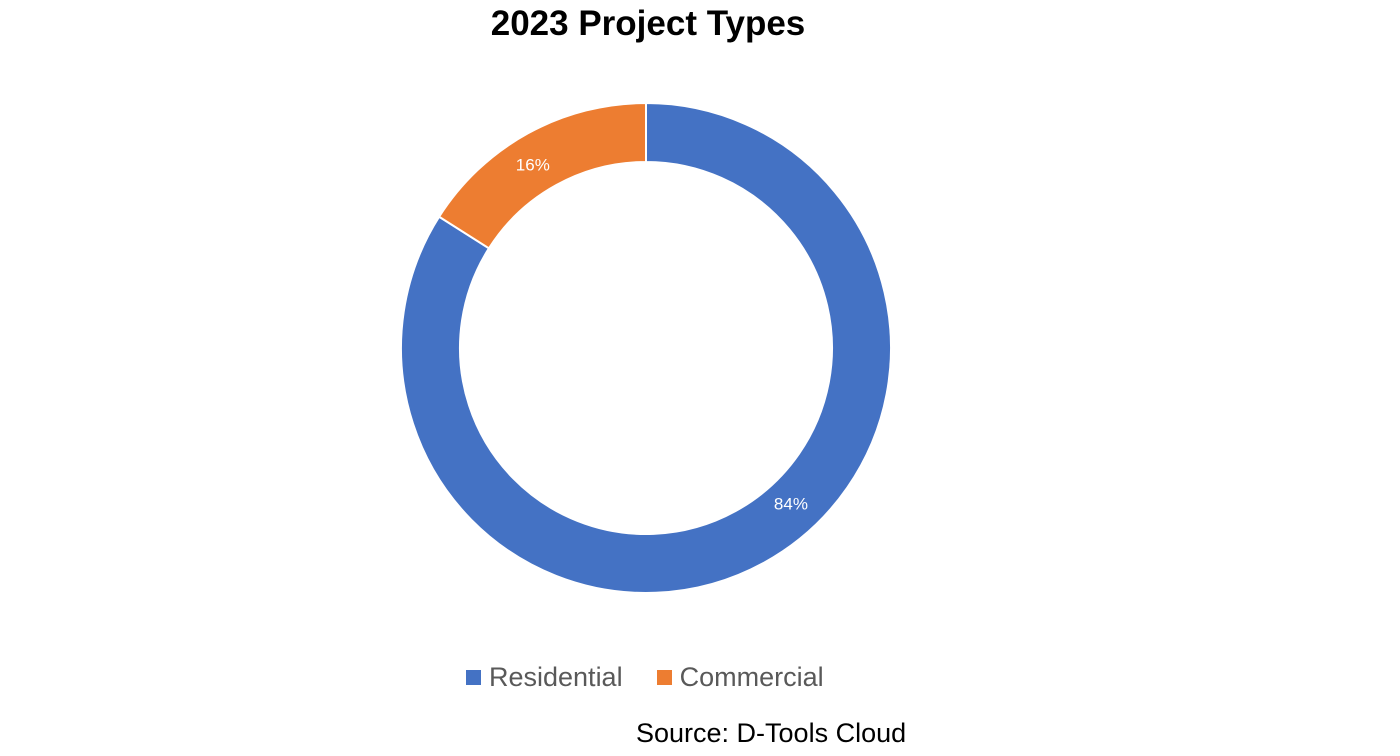  I want to click on legend-swatch-commercial, so click(664, 677).